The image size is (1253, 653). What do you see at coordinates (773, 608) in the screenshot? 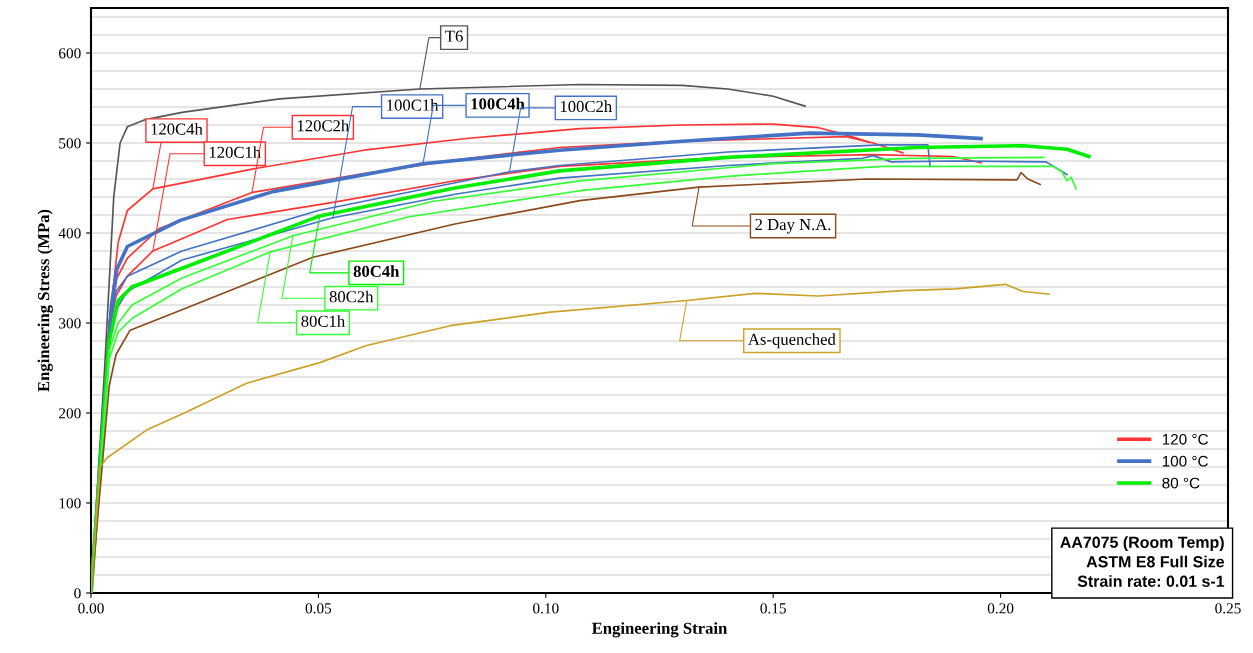
I see `x-tick-label: 0.15` at bounding box center [773, 608].